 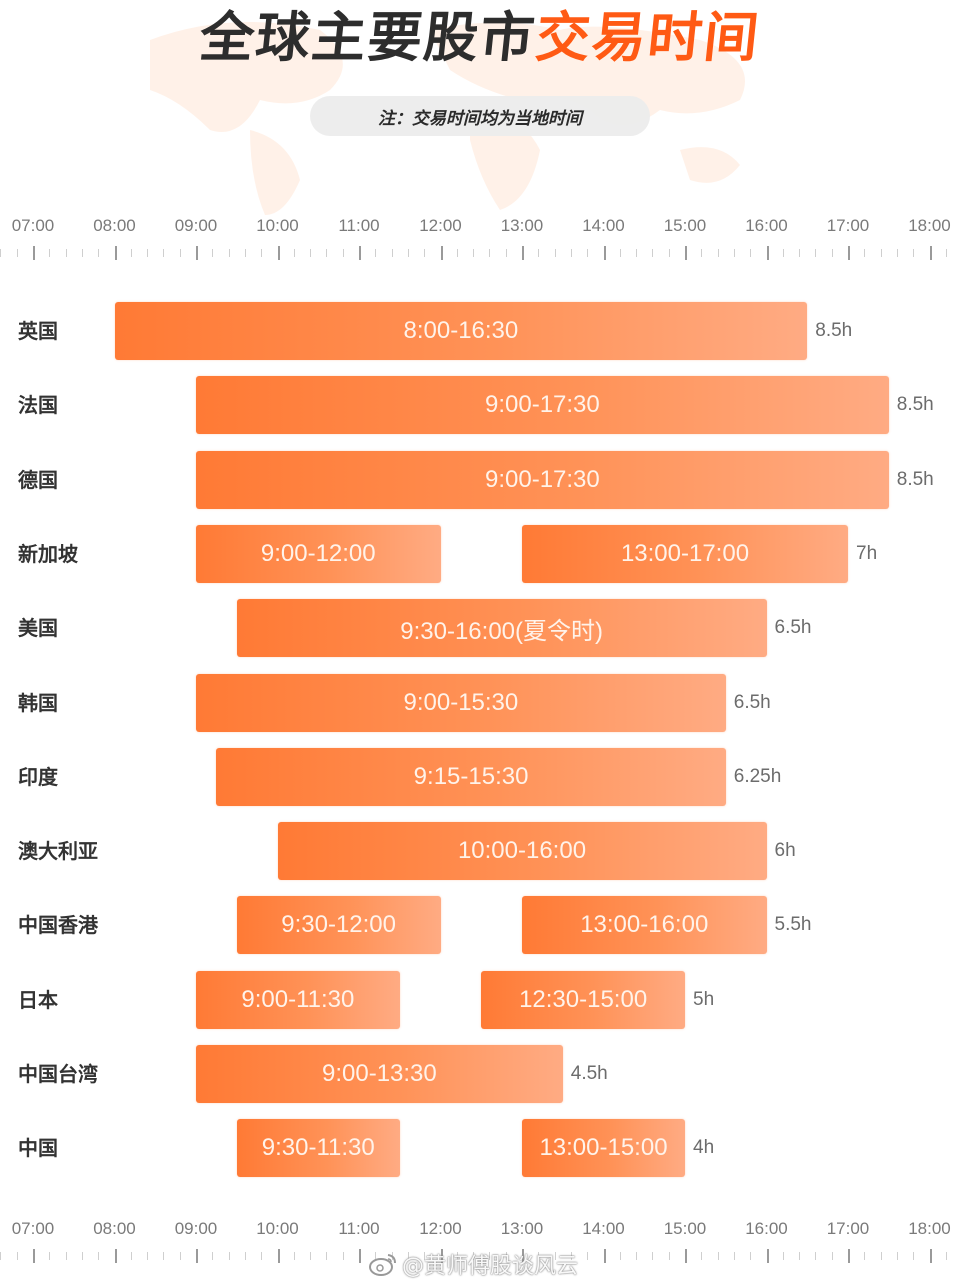 I want to click on axis-tick-label: 18:00, so click(x=929, y=225).